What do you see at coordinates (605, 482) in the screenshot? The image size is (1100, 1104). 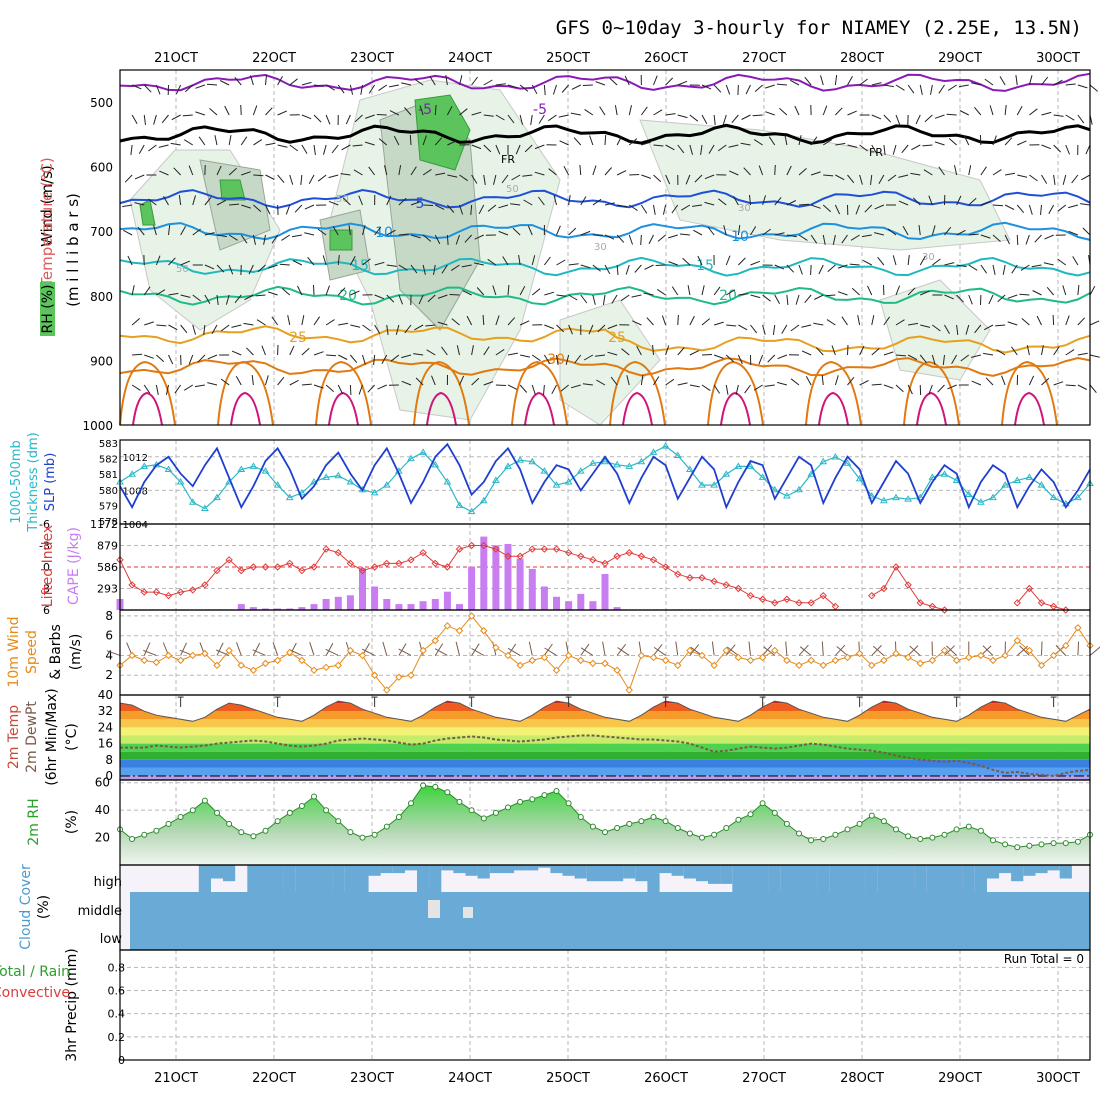 I see `panel-frame` at bounding box center [605, 482].